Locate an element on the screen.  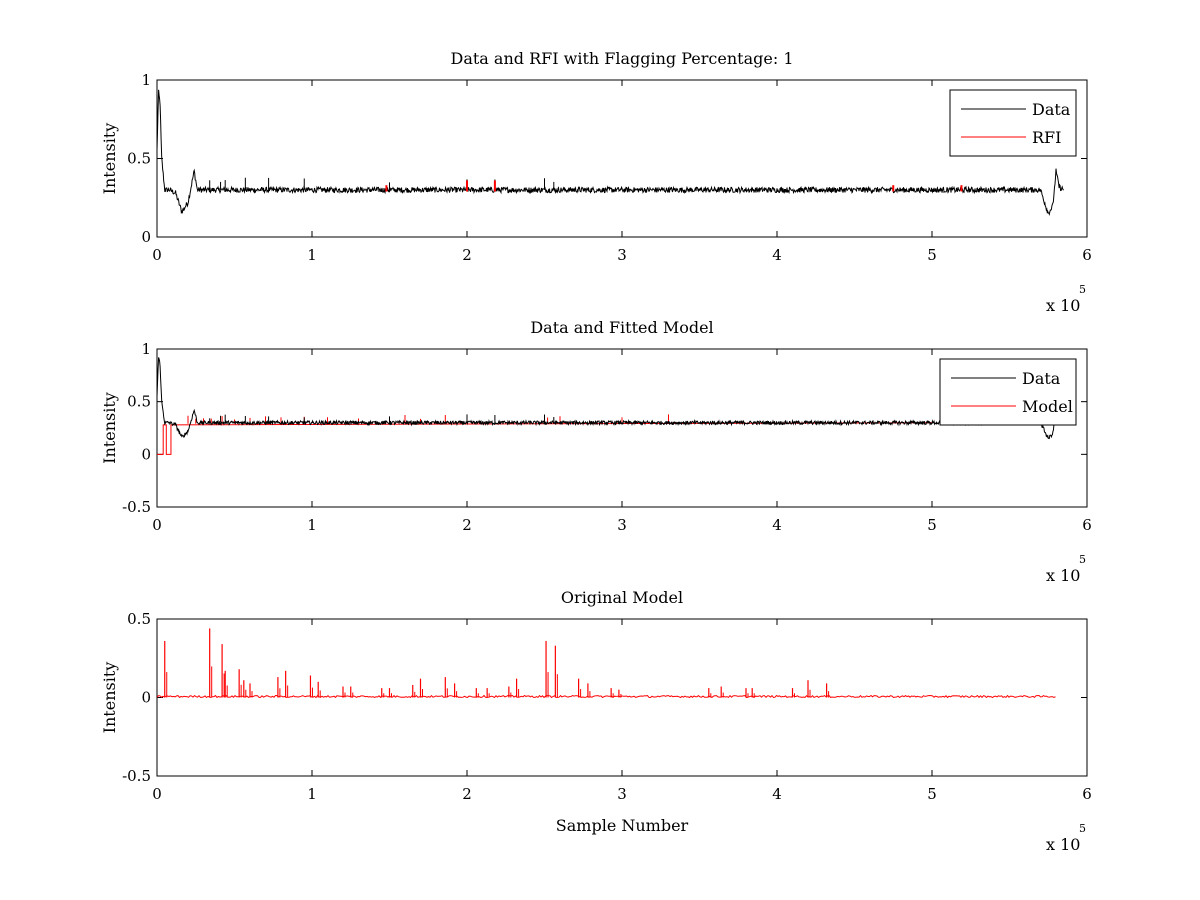
series-model-line is located at coordinates (545, 438).